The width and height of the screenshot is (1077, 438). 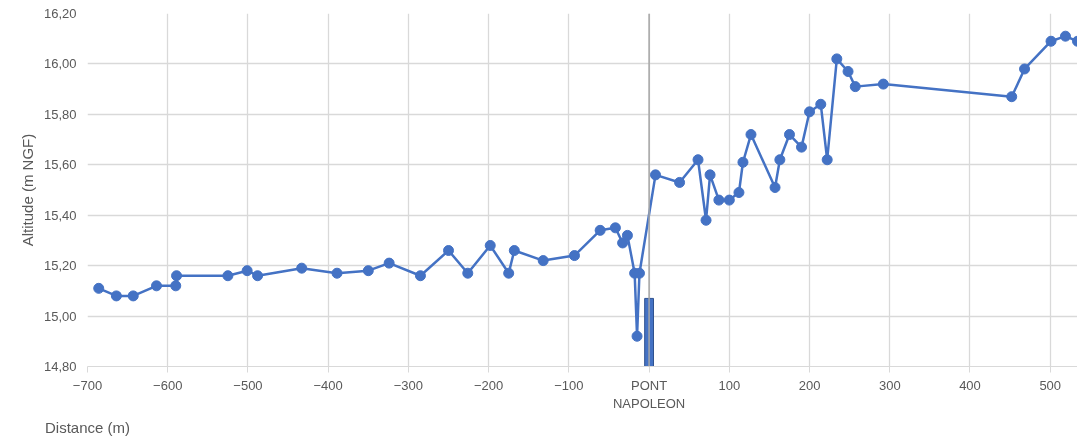 I want to click on x-tick-label: −700, so click(x=87, y=385).